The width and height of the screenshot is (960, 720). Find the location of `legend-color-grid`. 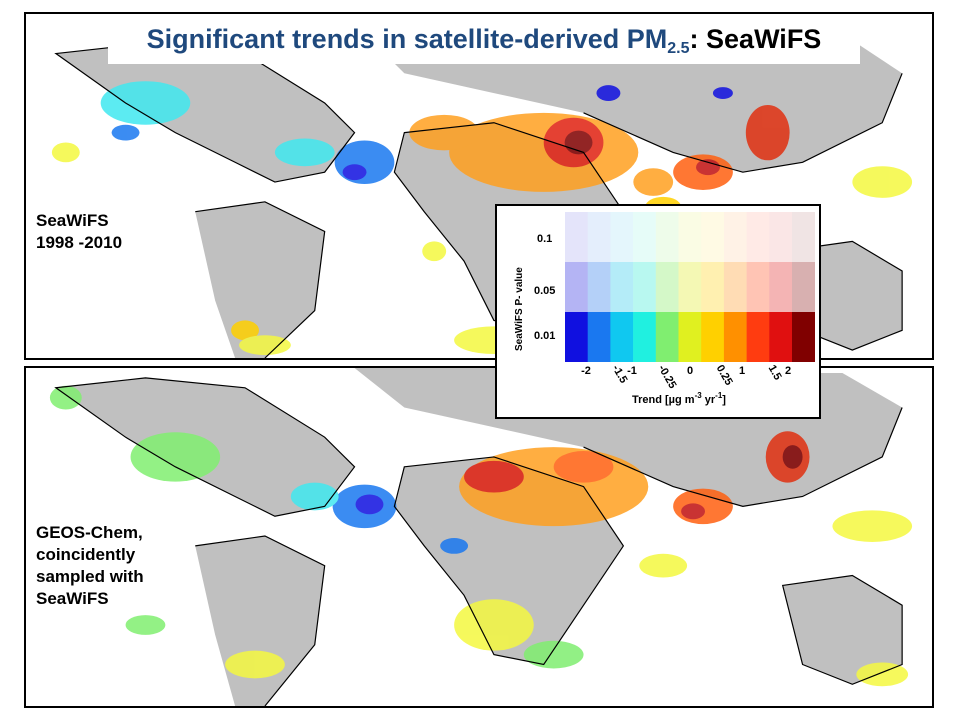

legend-color-grid is located at coordinates (690, 287).